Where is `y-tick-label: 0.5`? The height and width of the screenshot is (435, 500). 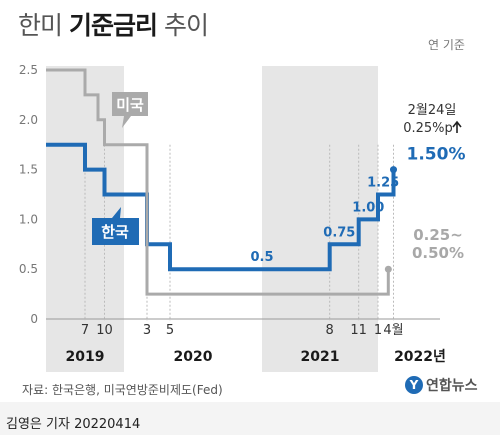 y-tick-label: 0.5 is located at coordinates (28, 269).